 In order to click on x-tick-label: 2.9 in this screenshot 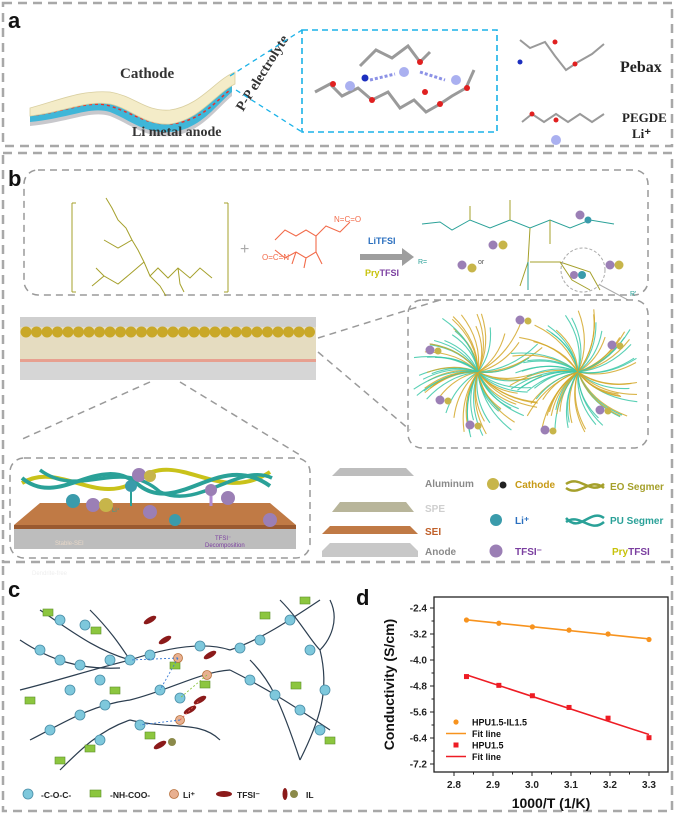, I will do `click(493, 785)`.